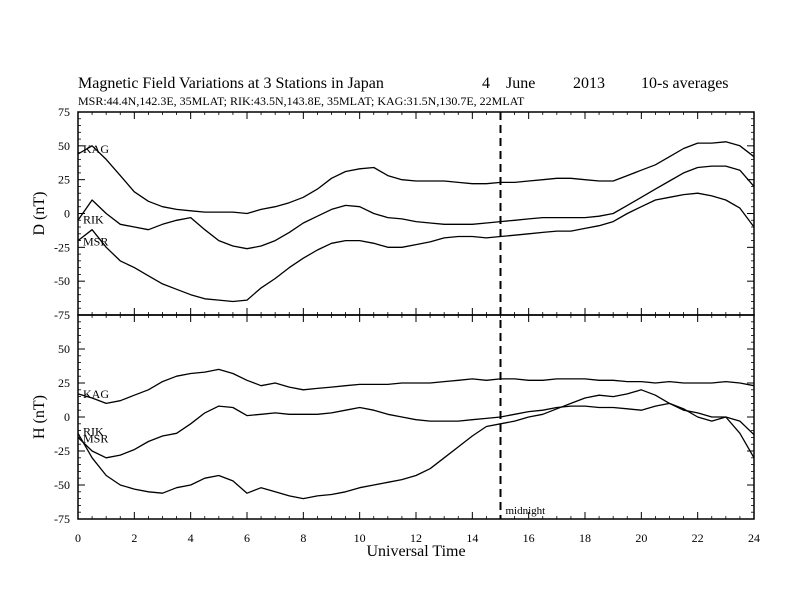 Image resolution: width=792 pixels, height=612 pixels. What do you see at coordinates (641, 538) in the screenshot?
I see `x-tick-label: 20` at bounding box center [641, 538].